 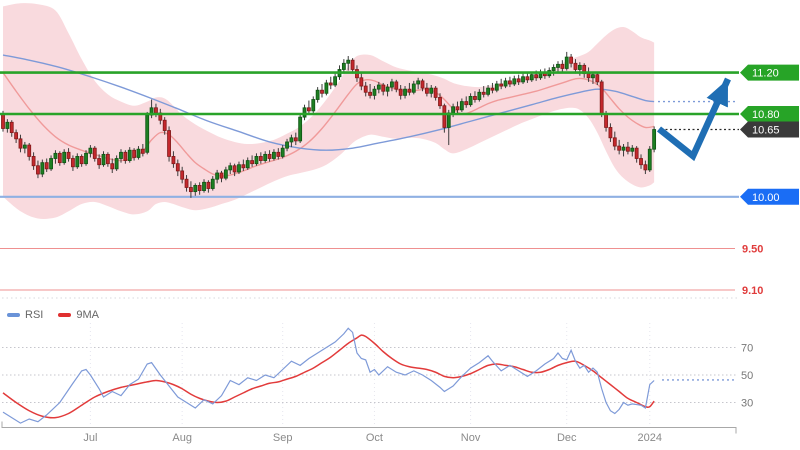 What do you see at coordinates (369, 427) in the screenshot?
I see `x-axis` at bounding box center [369, 427].